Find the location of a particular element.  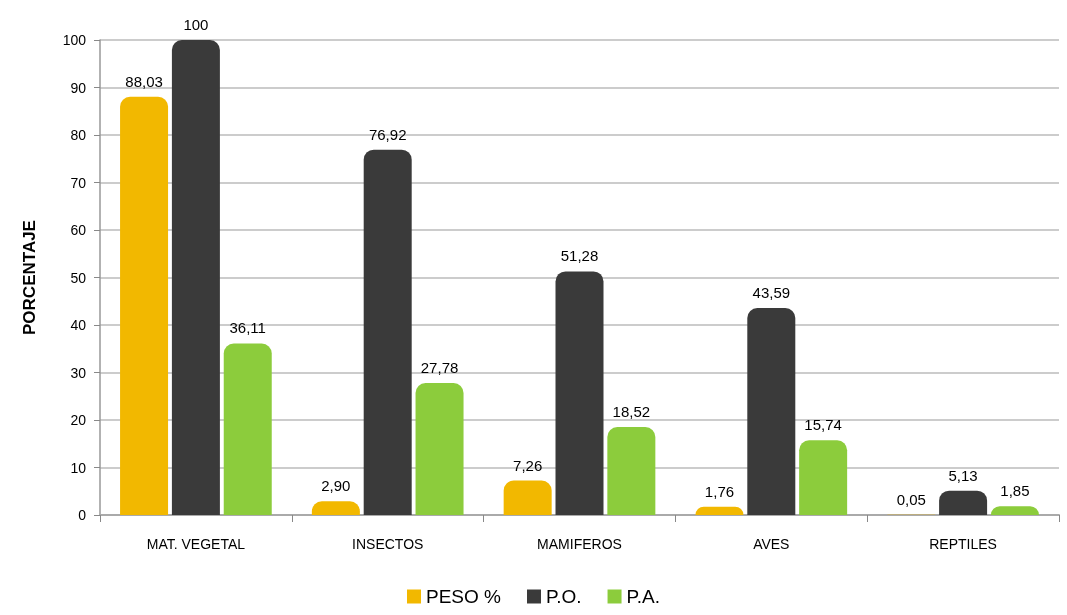

x-tick-label: INSECTOS is located at coordinates (388, 544).